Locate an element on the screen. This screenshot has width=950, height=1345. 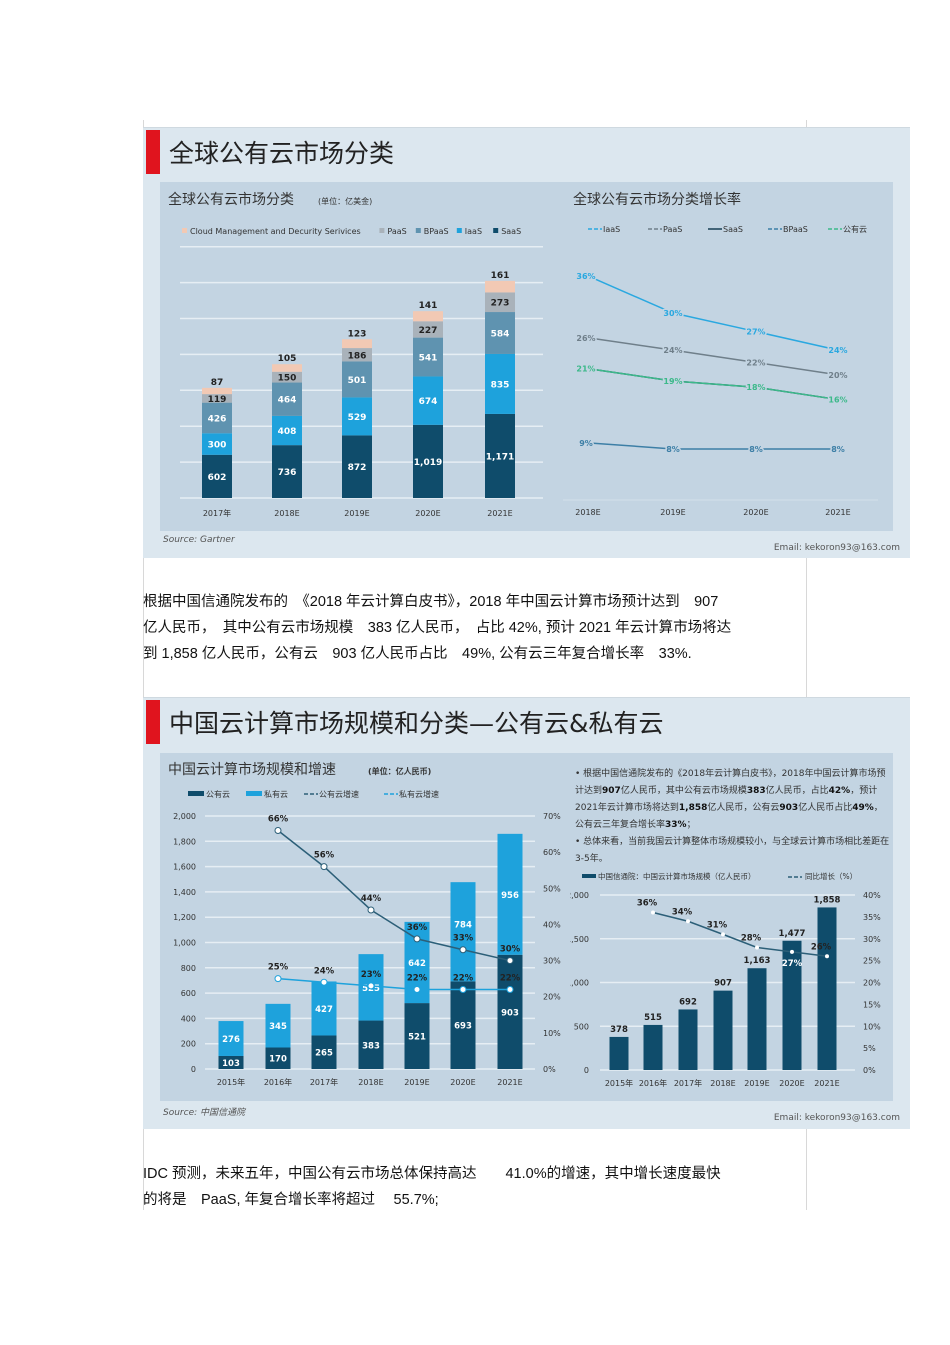
data-label: 584 is located at coordinates (500, 335).